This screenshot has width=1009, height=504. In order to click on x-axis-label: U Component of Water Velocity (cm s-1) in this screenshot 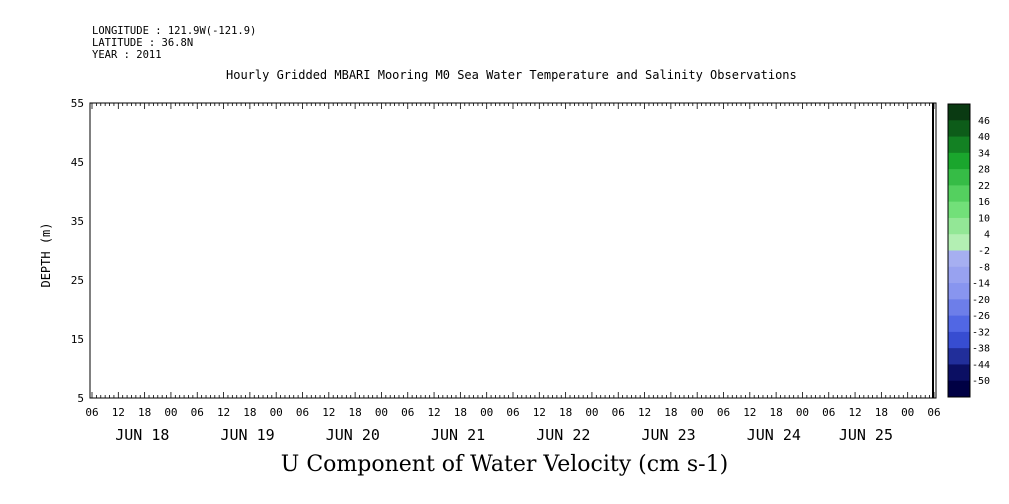, I will do `click(504, 464)`.